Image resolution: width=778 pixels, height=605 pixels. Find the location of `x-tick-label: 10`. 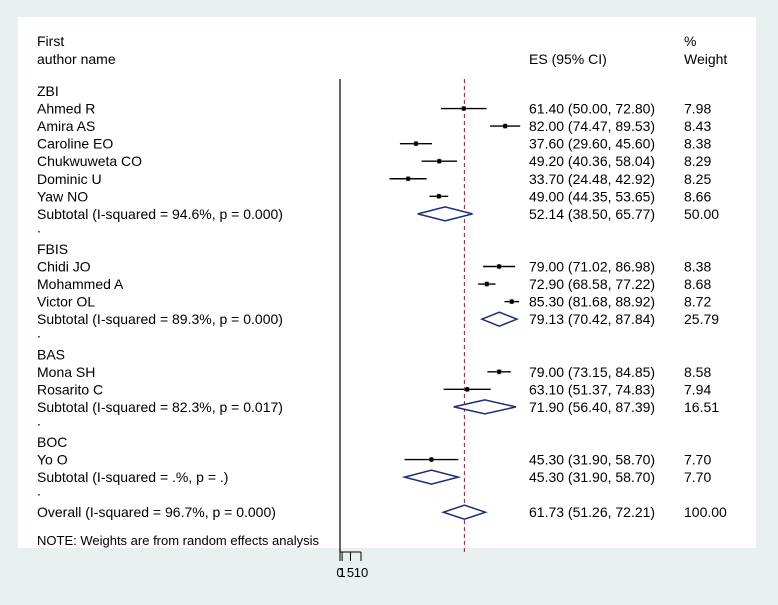

x-tick-label: 10 is located at coordinates (361, 572).